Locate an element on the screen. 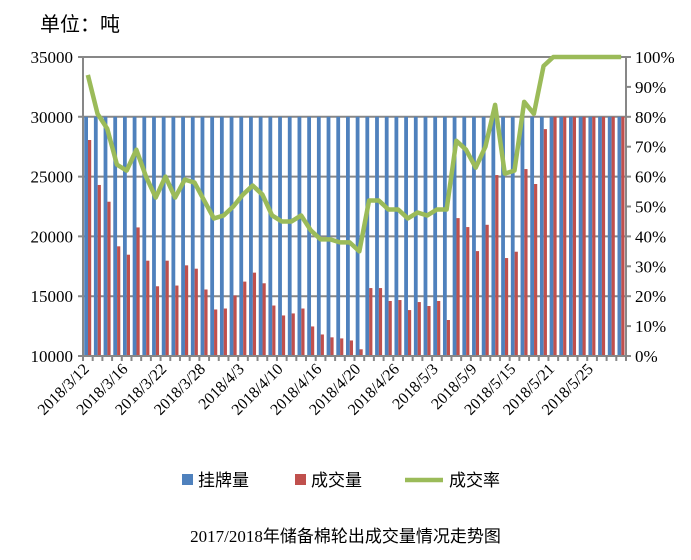  y-left-tick-label: 20000 is located at coordinates (52, 236).